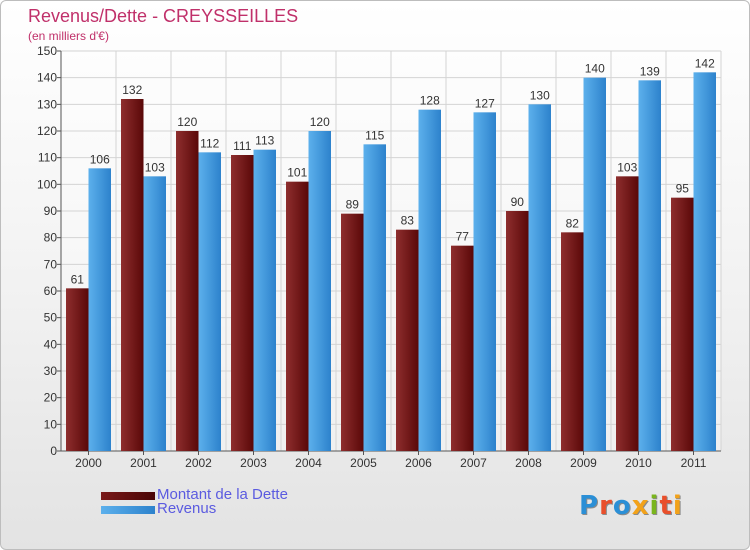 The image size is (750, 550). What do you see at coordinates (155, 167) in the screenshot?
I see `value-label-revenus: 103` at bounding box center [155, 167].